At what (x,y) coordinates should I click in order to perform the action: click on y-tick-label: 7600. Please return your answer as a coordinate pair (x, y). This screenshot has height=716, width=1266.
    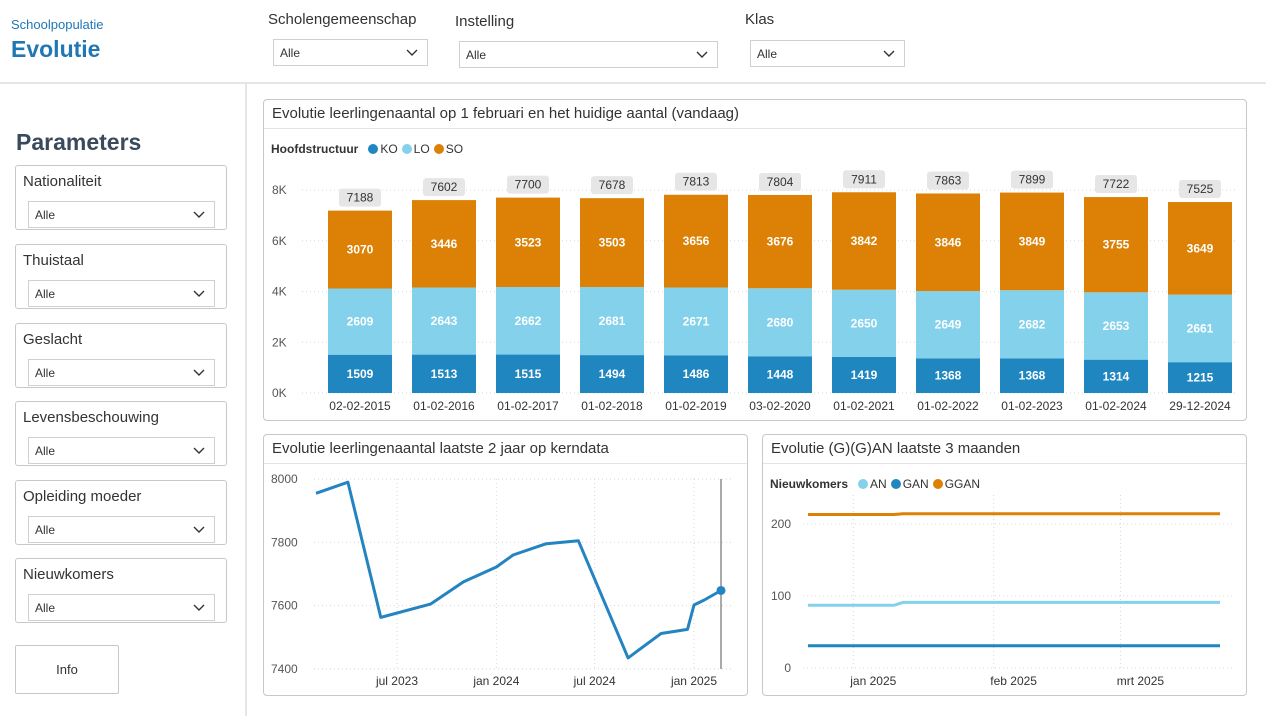
    Looking at the image, I should click on (284, 606).